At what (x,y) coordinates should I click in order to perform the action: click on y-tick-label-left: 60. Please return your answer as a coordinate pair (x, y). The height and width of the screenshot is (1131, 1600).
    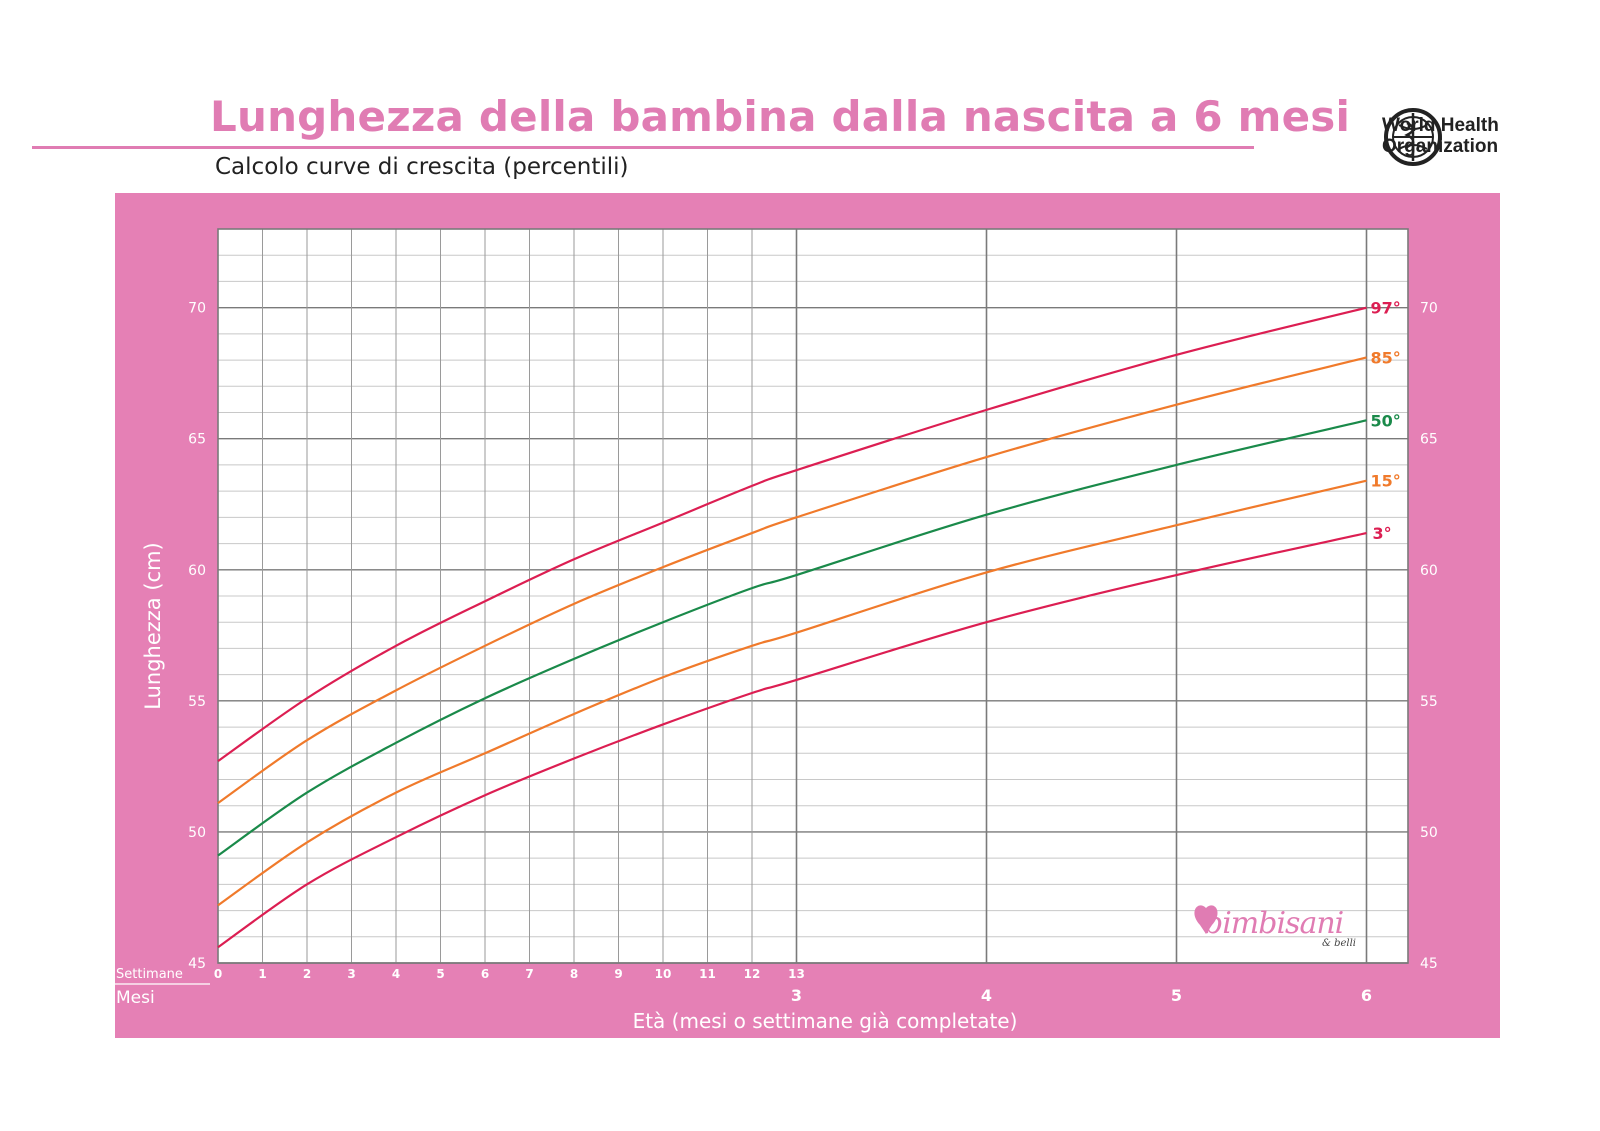
    Looking at the image, I should click on (197, 571).